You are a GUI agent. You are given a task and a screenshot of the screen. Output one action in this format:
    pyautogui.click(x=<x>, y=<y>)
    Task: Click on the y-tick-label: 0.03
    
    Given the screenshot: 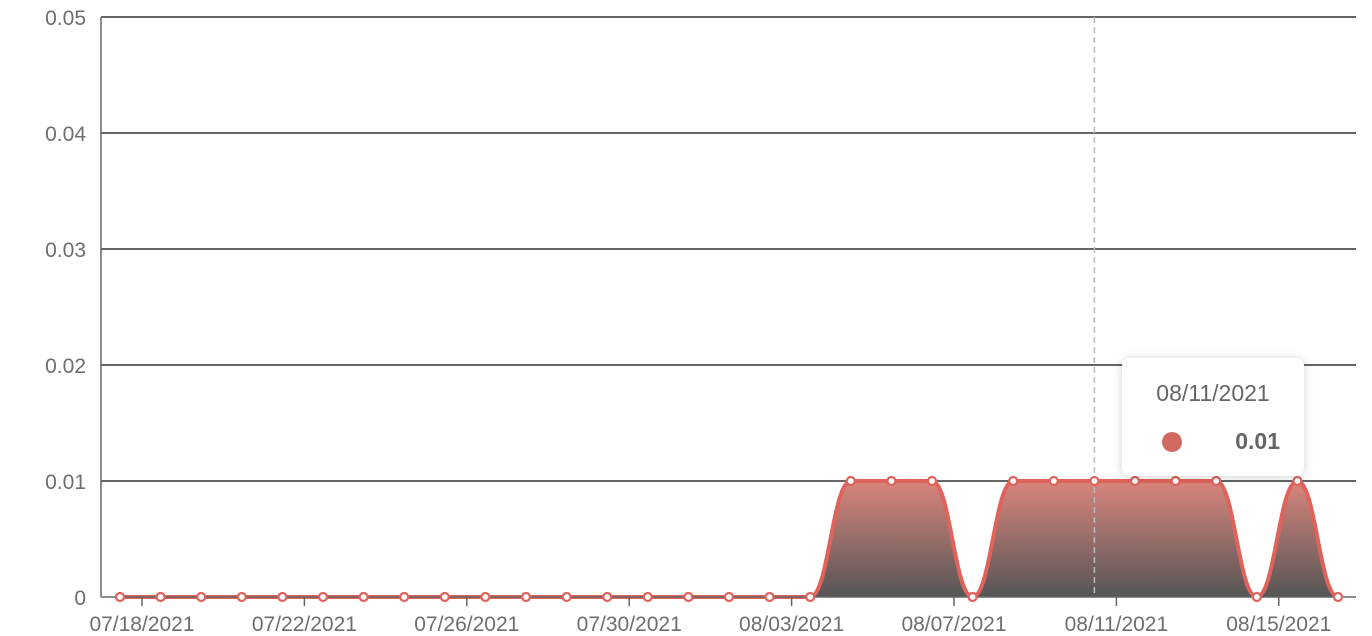 What is the action you would take?
    pyautogui.click(x=65, y=250)
    